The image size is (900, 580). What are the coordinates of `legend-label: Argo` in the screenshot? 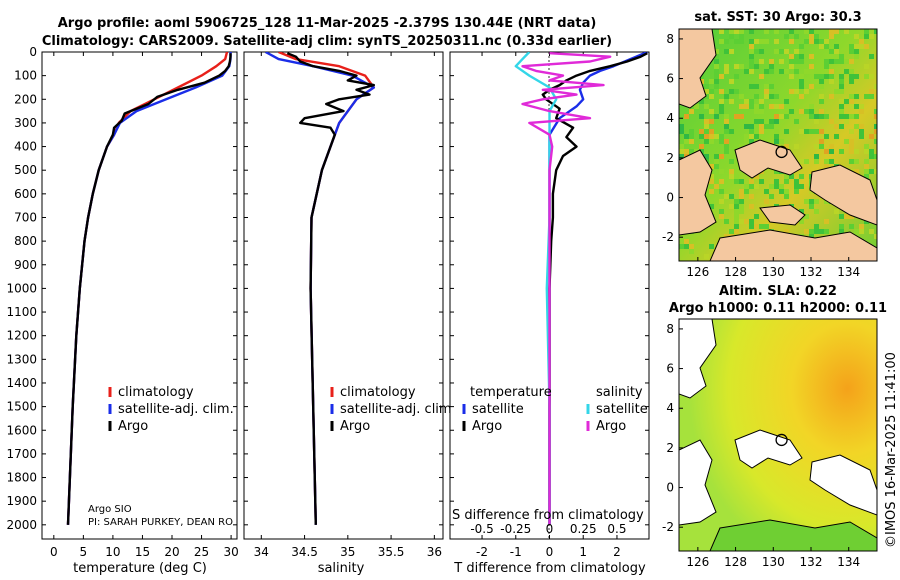 It's located at (487, 426).